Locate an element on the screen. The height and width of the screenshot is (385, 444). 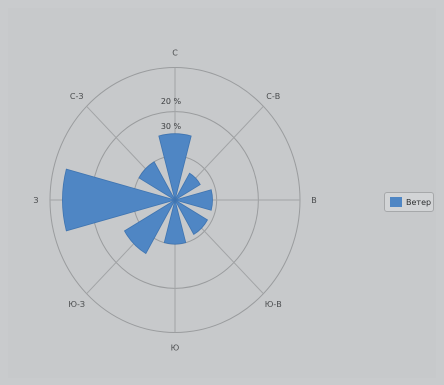
direction-label-2: С-В is located at coordinates (273, 96).